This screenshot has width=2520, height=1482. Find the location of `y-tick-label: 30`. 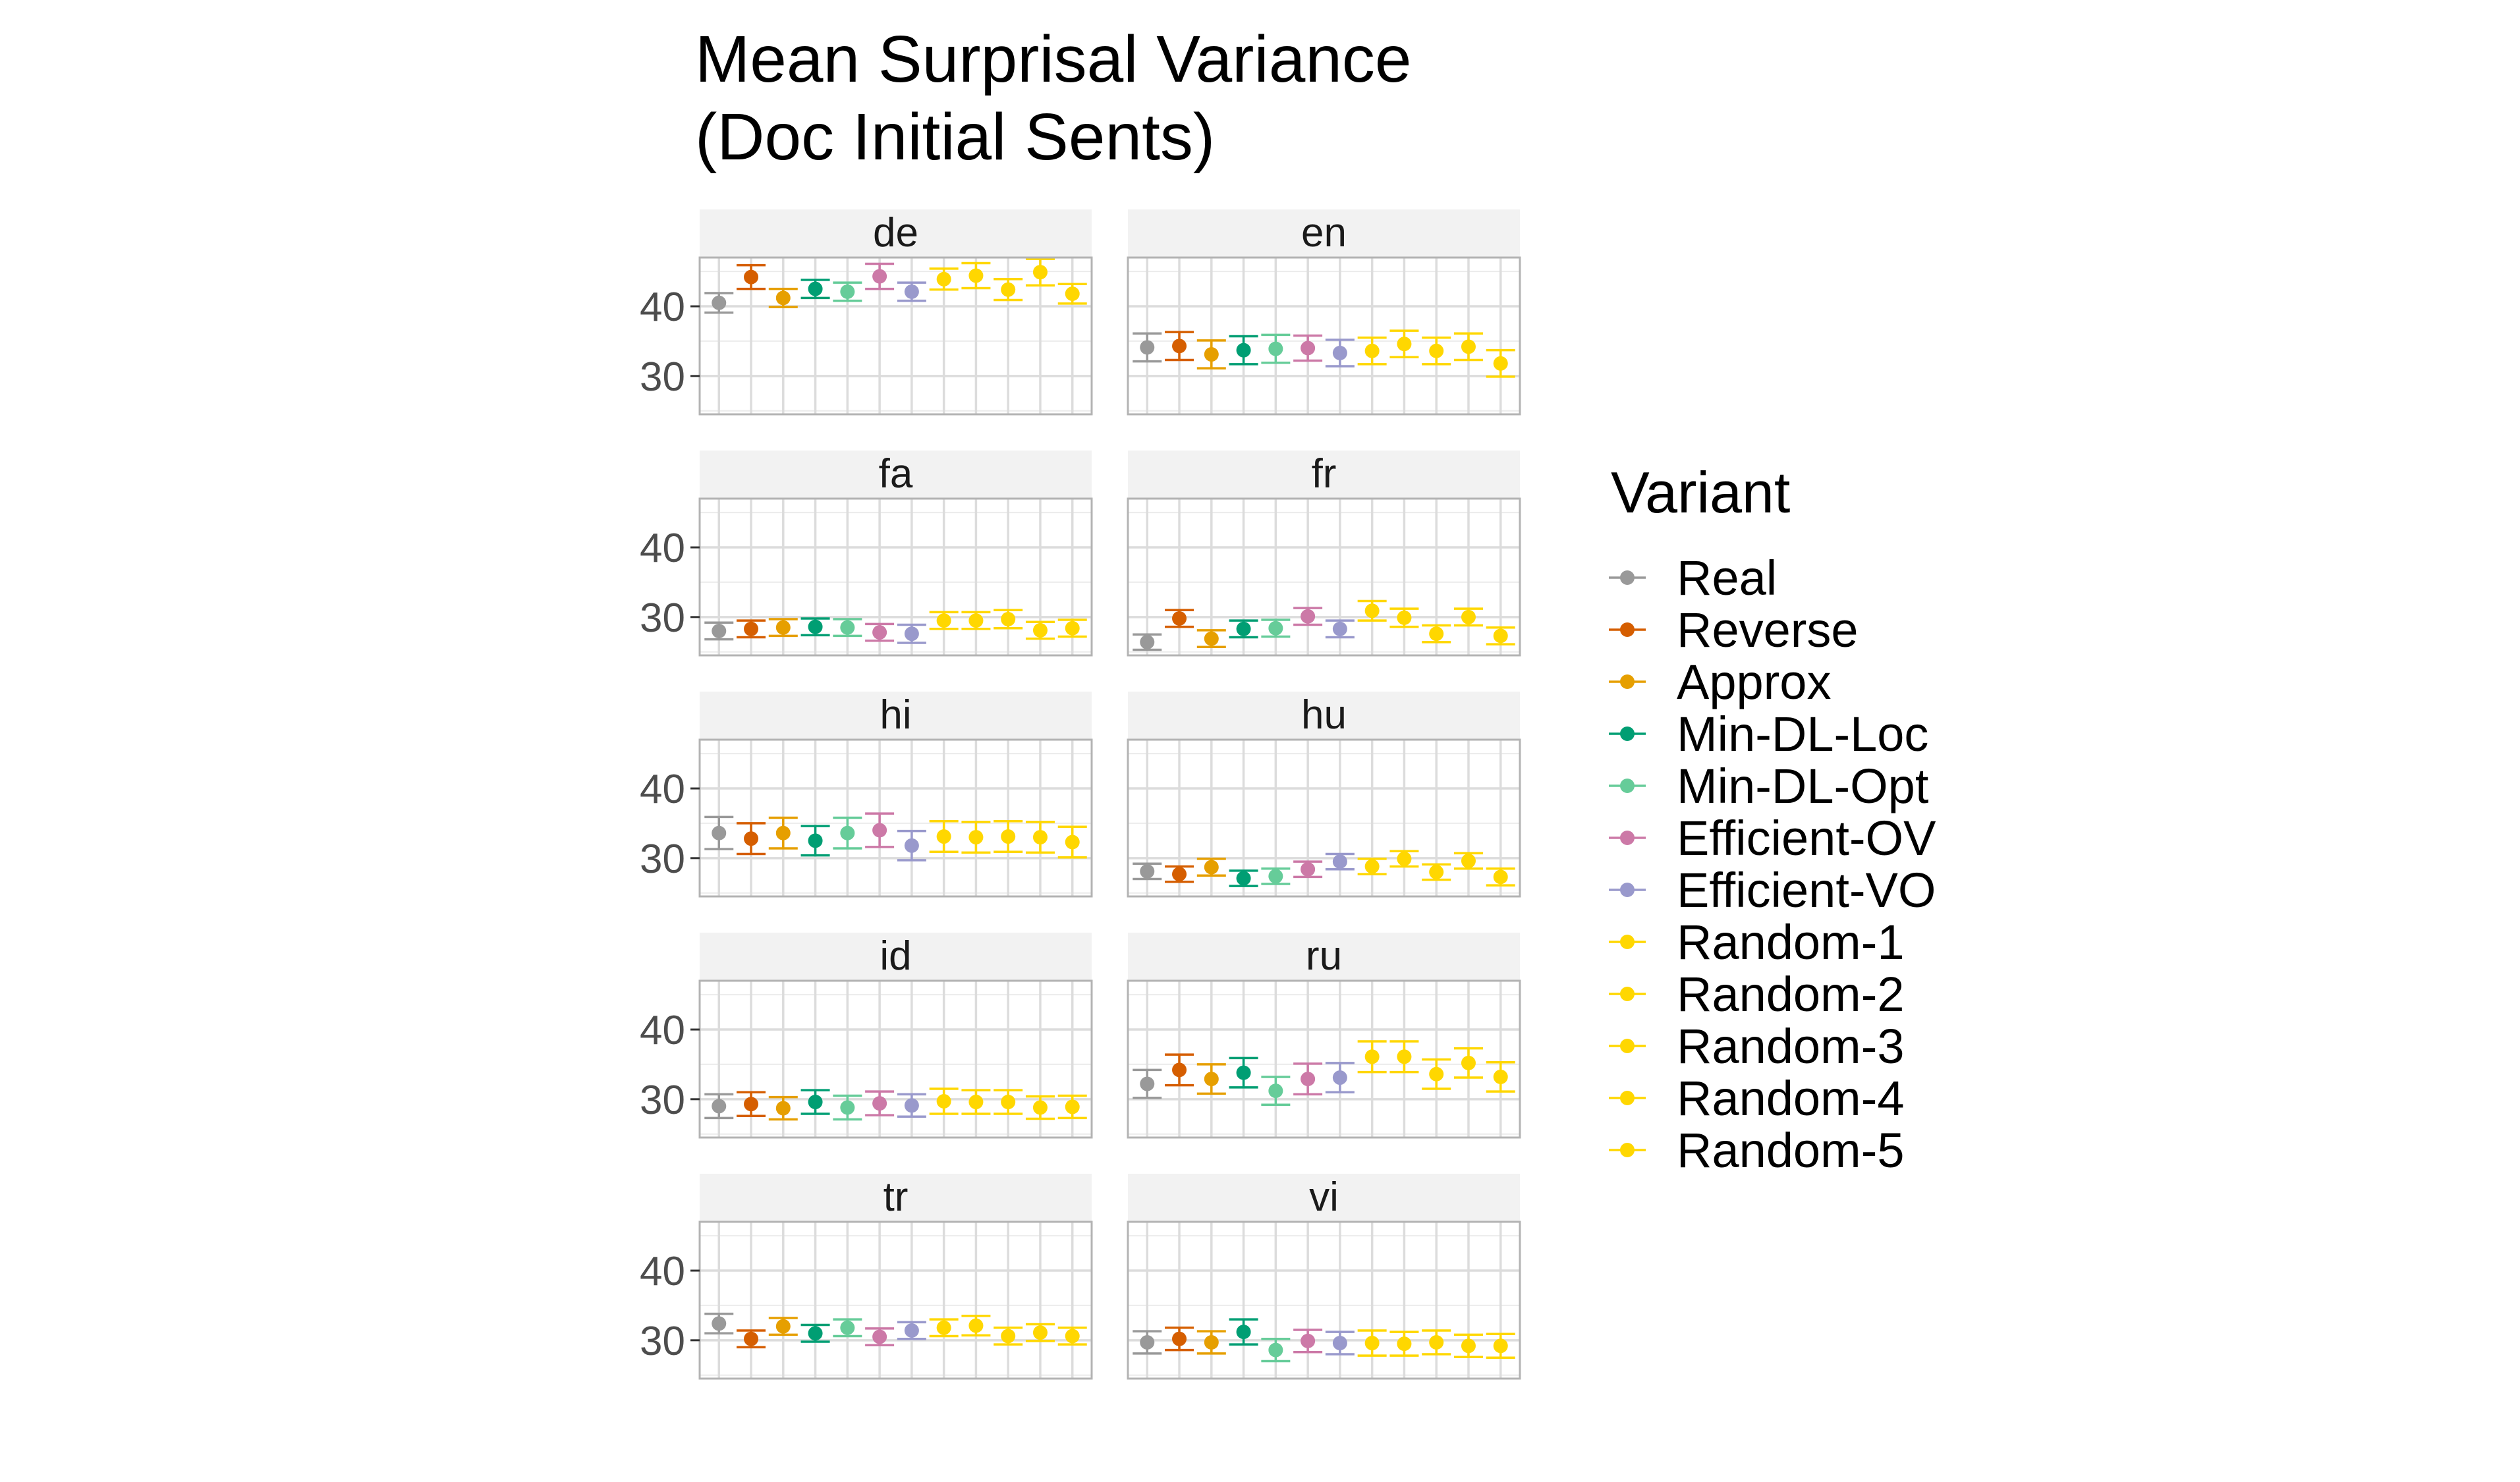

y-tick-label: 30 is located at coordinates (662, 859).